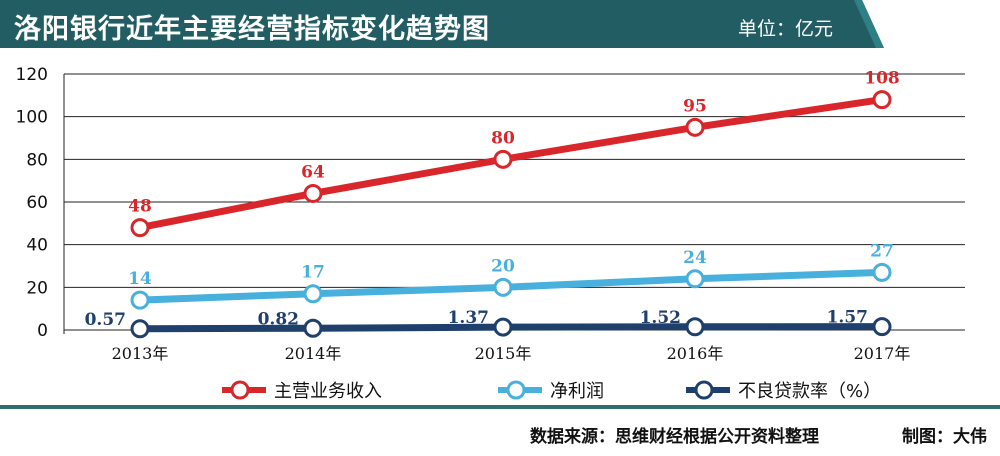 This screenshot has height=456, width=1000. Describe the element at coordinates (674, 437) in the screenshot. I see `data-source: 数据来源：思维财经根据公开资料整理` at that location.